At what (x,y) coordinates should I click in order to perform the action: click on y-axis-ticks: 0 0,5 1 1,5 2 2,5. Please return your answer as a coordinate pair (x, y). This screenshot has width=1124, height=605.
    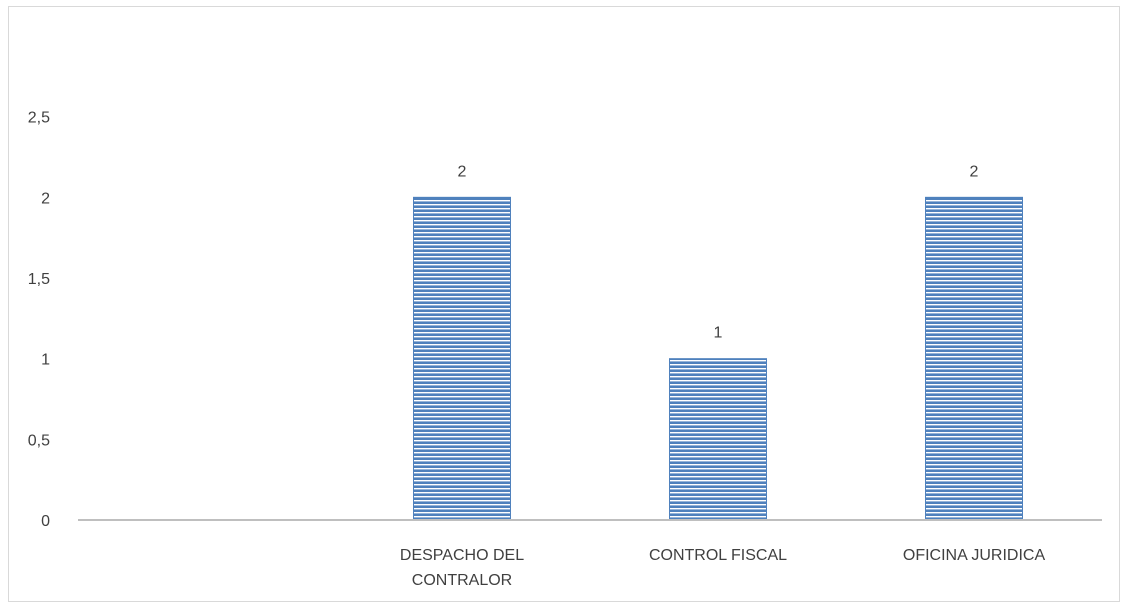
    Looking at the image, I should click on (39, 320).